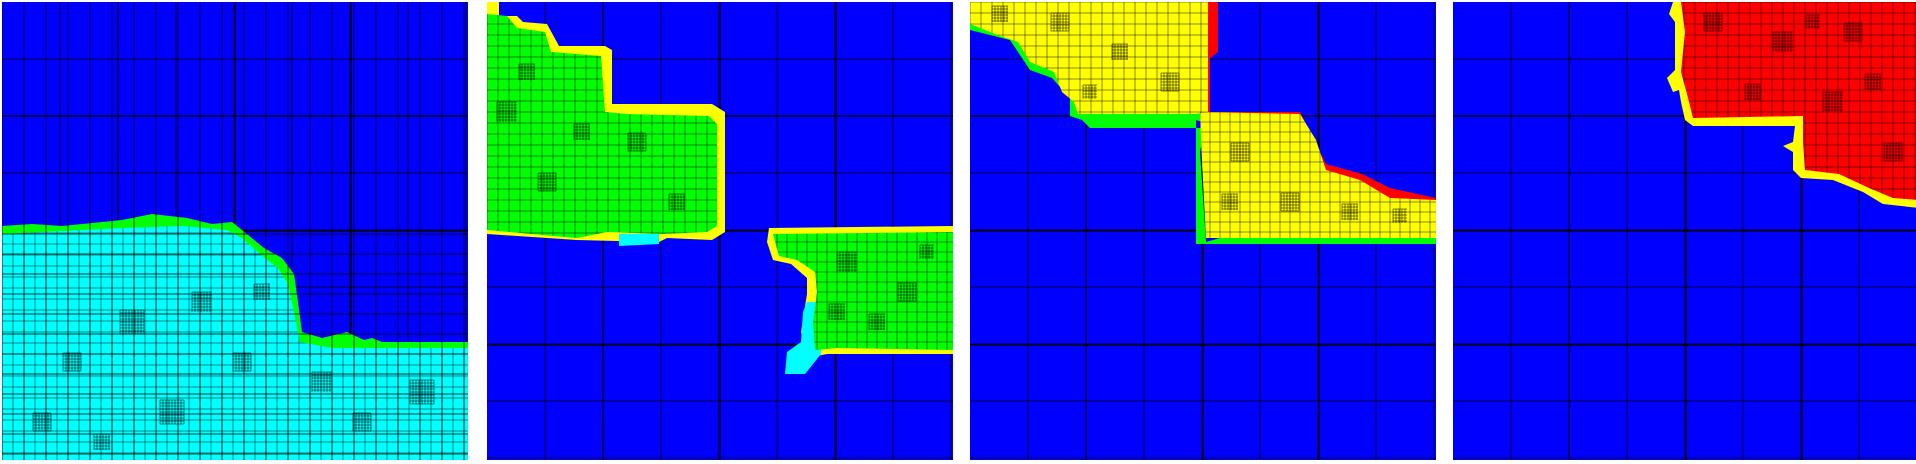 This screenshot has width=1916, height=464. I want to click on cyan-region-upper, so click(639, 240).